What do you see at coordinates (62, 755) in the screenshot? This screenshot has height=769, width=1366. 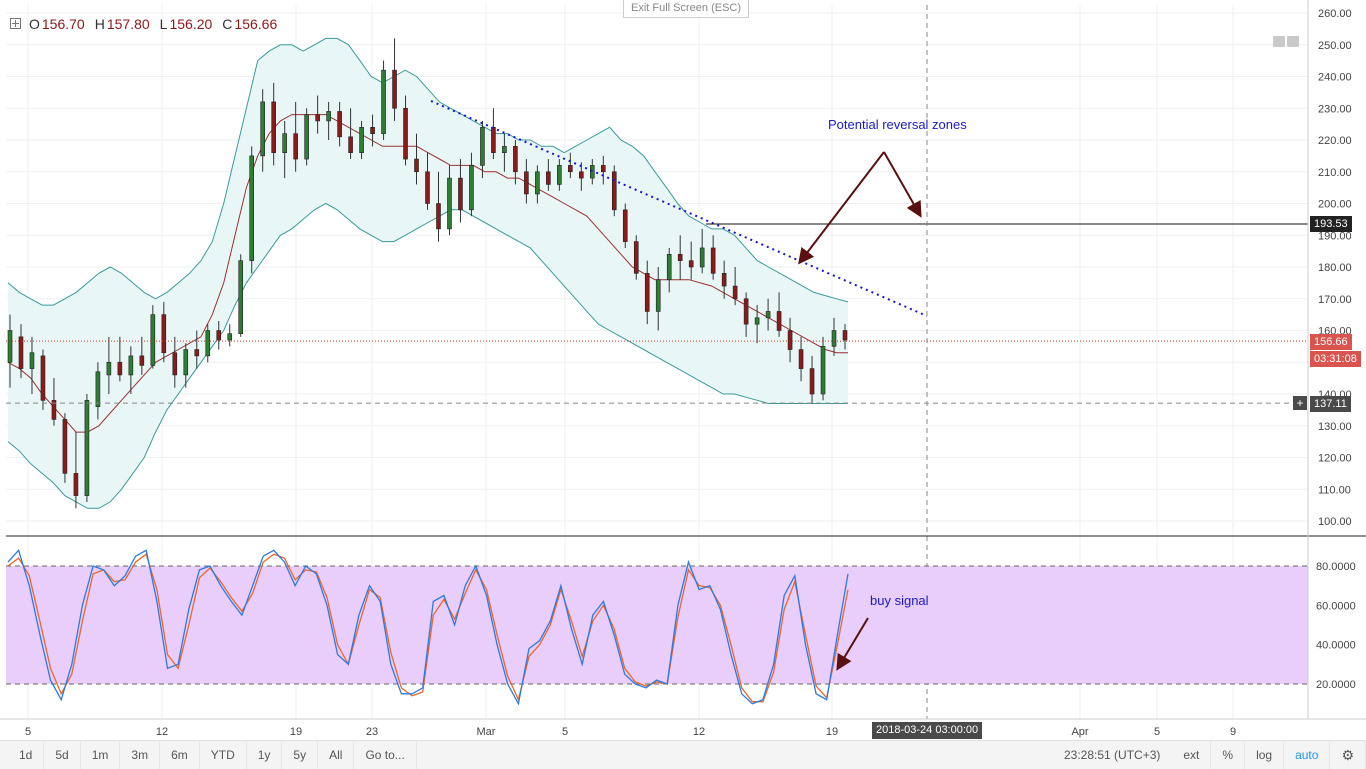 I see `range-5d-button: 5d` at bounding box center [62, 755].